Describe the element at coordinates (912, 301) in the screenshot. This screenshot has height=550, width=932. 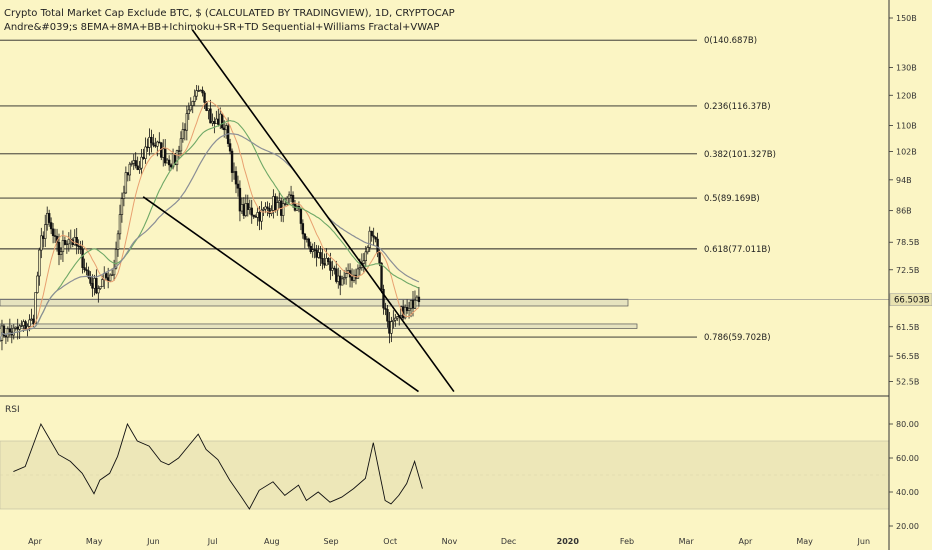
I see `current-price-label: 66.503B` at that location.